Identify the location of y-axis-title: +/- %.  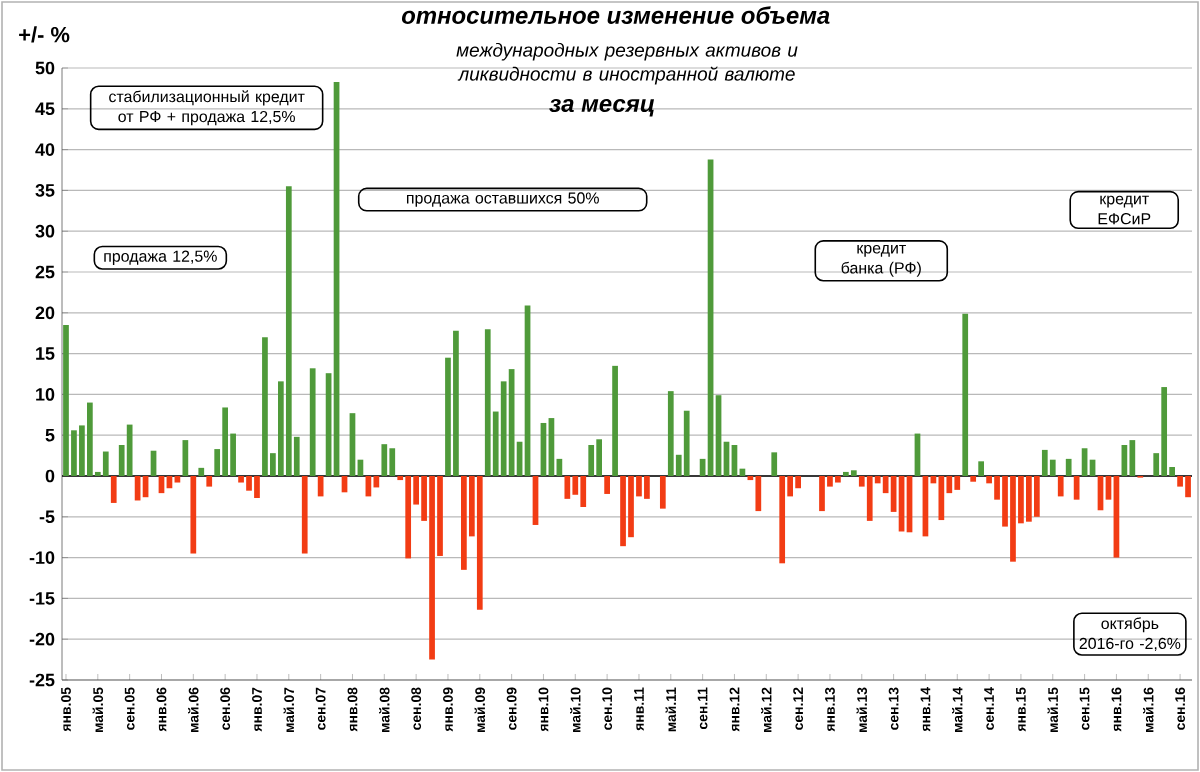
(44, 34).